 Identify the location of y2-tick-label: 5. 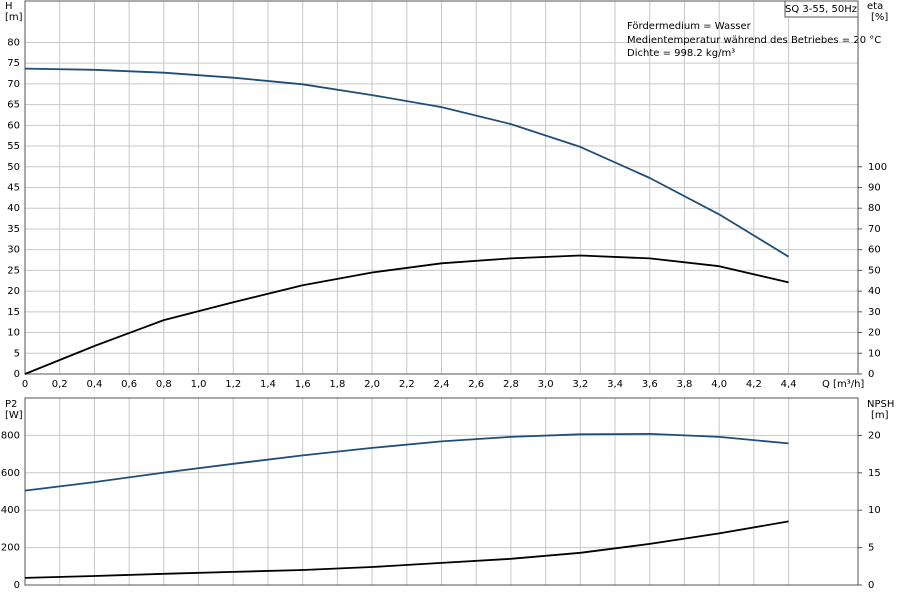
(871, 548).